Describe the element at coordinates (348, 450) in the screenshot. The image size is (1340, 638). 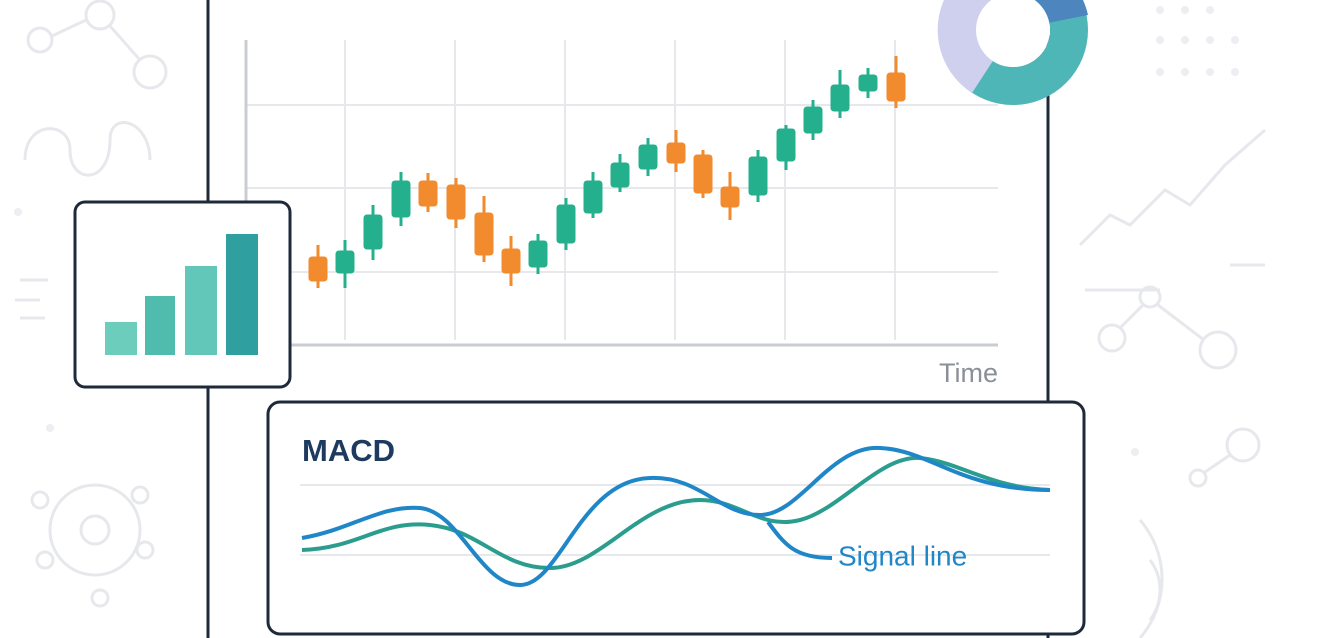
I see `macd-title: MACD` at that location.